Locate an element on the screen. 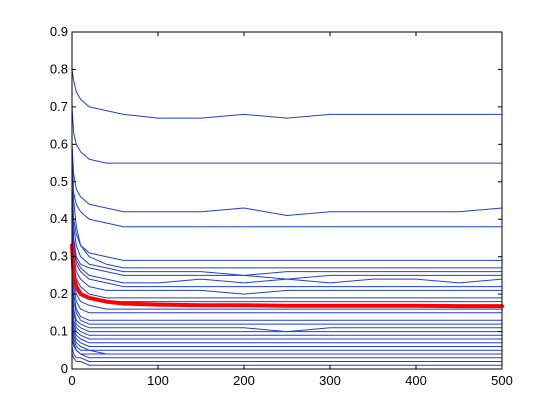  x-tick-label: 400 is located at coordinates (416, 380).